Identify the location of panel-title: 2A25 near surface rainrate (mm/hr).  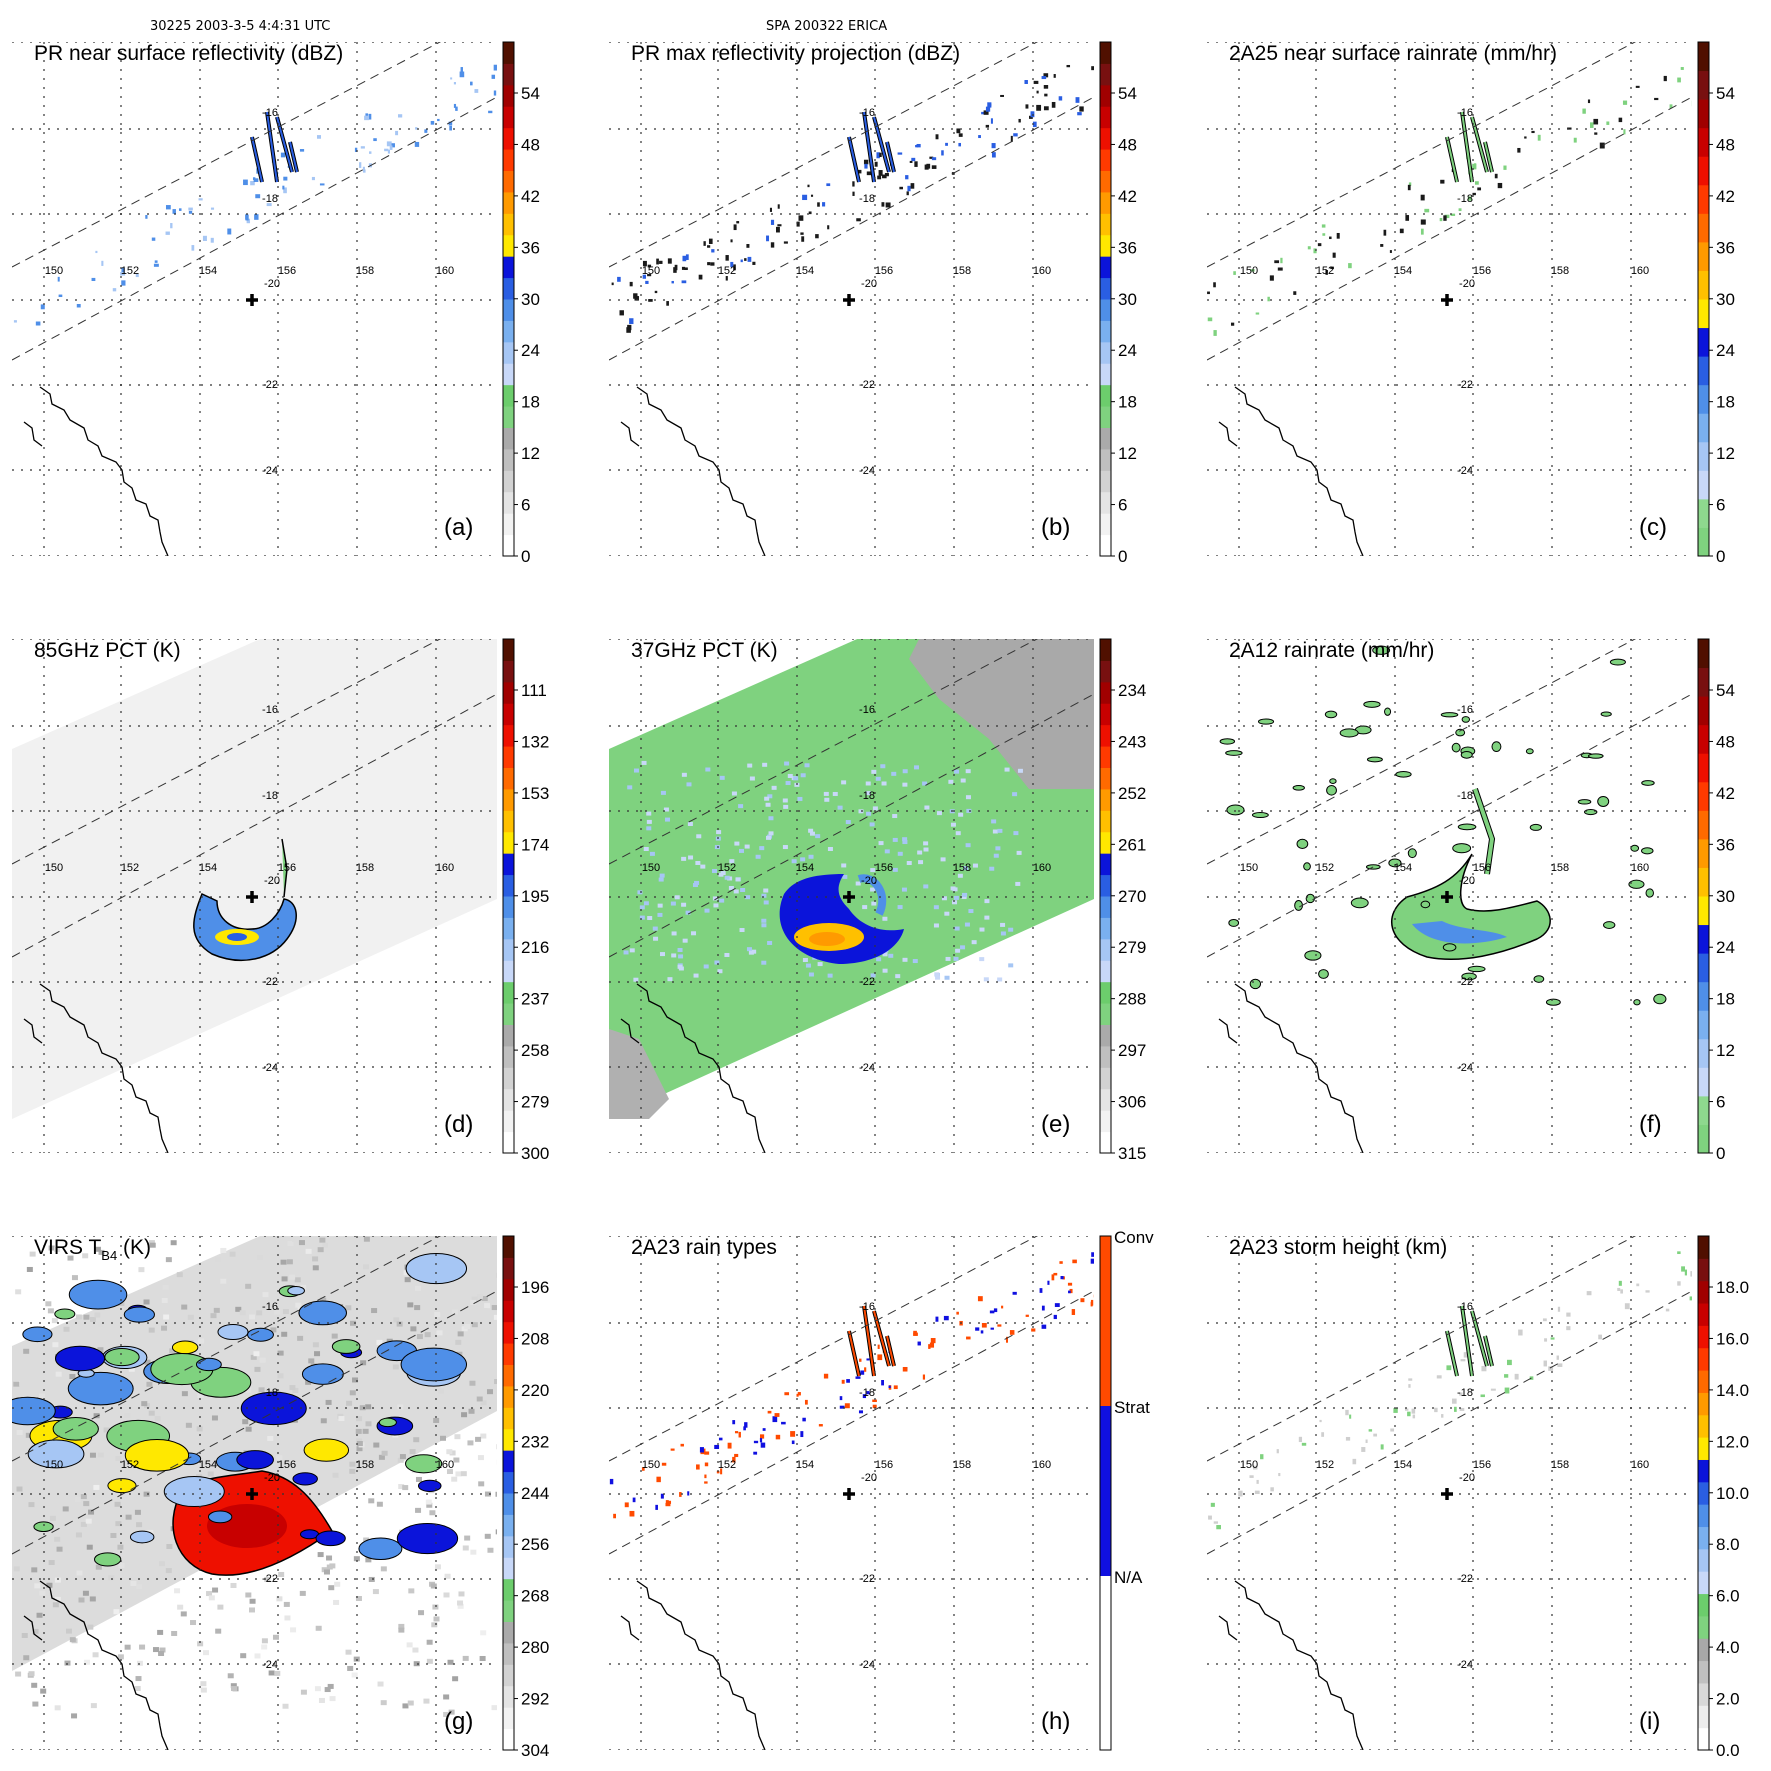
(1393, 53).